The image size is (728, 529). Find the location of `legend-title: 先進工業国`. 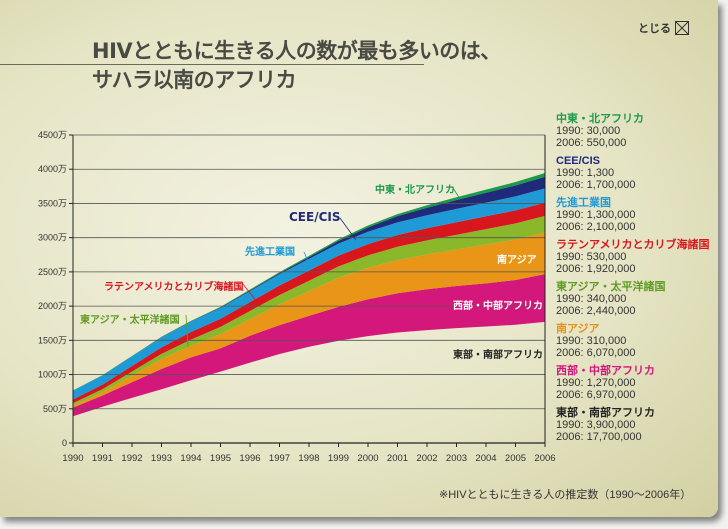

legend-title: 先進工業国 is located at coordinates (583, 203).